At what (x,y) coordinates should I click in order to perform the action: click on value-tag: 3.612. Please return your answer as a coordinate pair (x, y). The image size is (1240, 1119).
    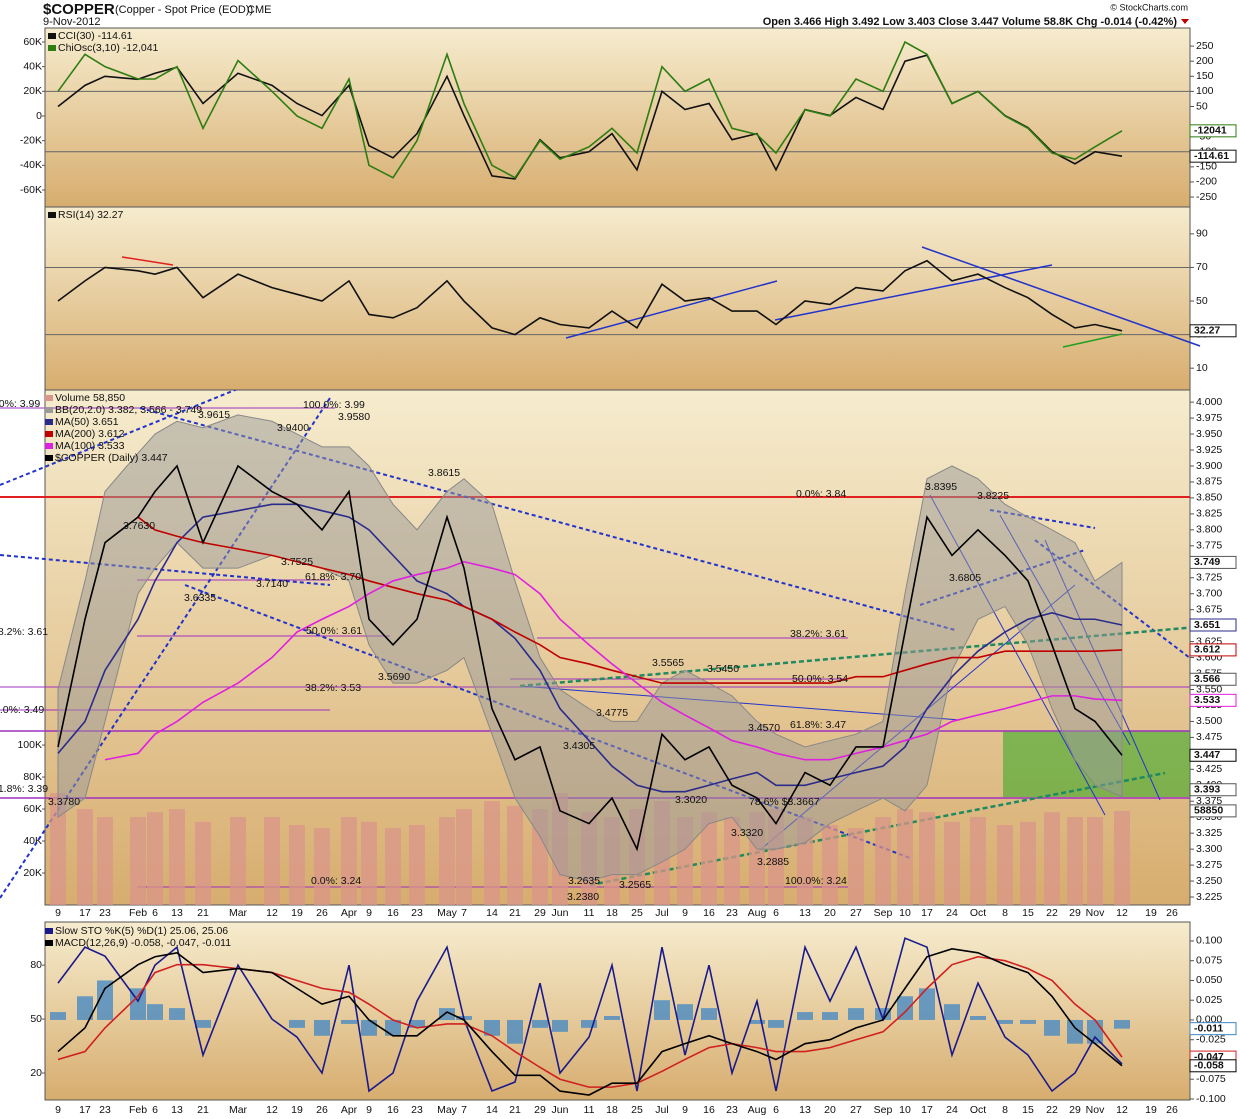
    Looking at the image, I should click on (1207, 650).